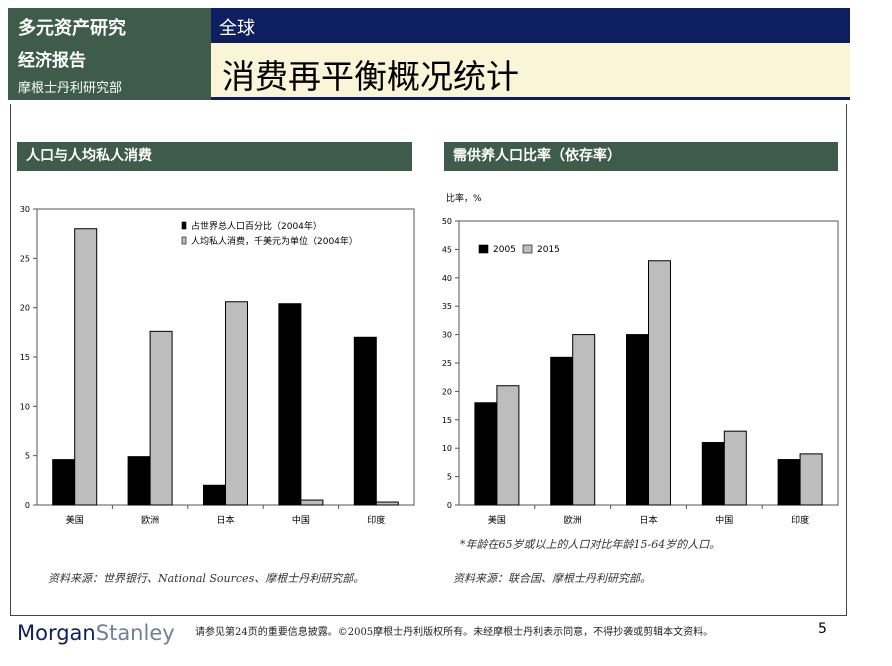 Image resolution: width=892 pixels, height=666 pixels. I want to click on legend-label: 2005, so click(504, 250).